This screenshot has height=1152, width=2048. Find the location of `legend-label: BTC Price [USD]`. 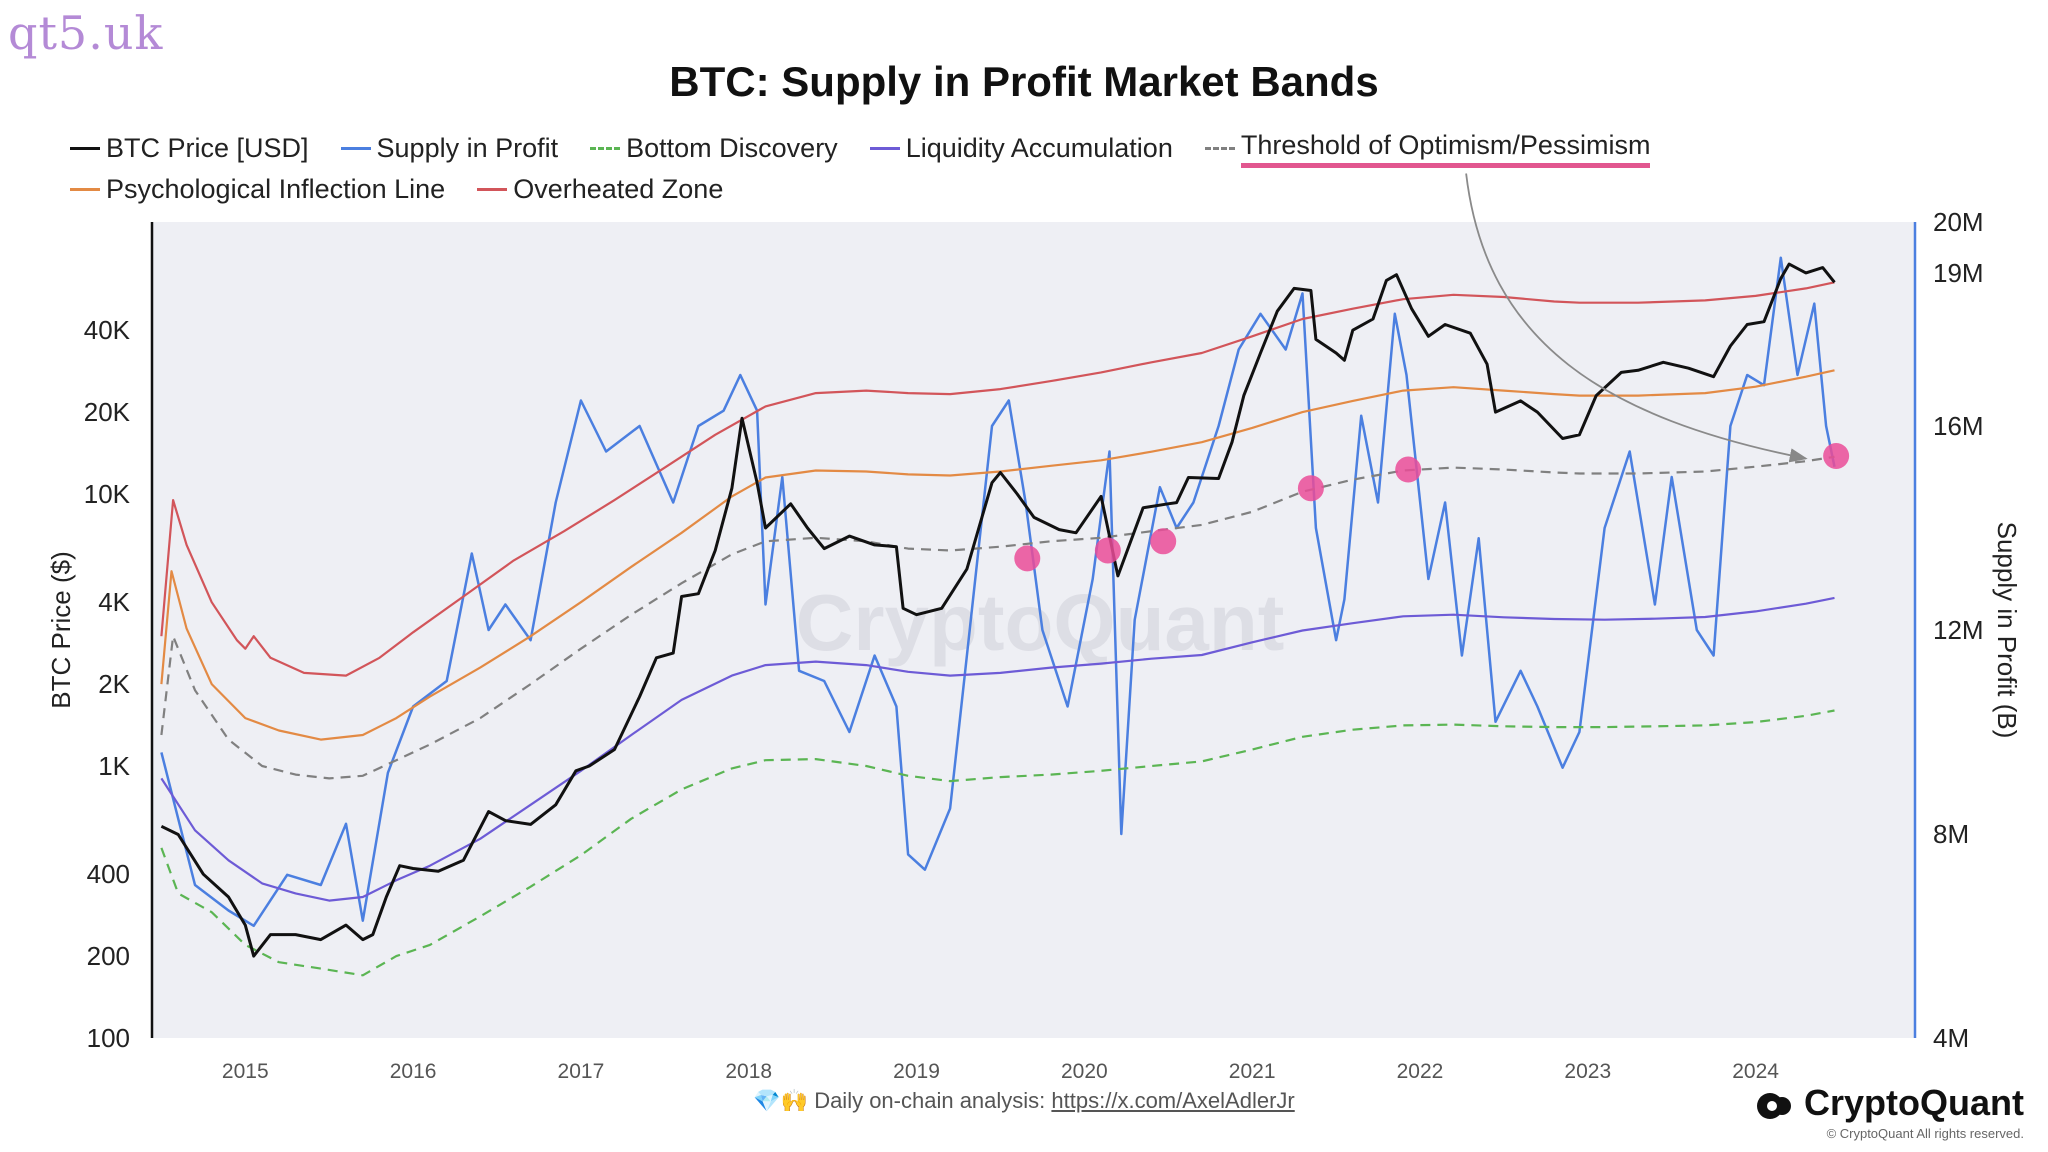

legend-label: BTC Price [USD] is located at coordinates (207, 148).